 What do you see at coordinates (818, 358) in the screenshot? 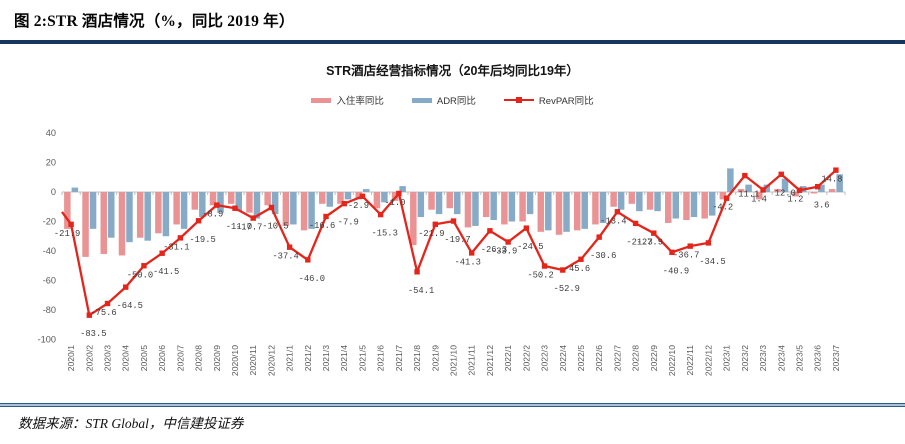
I see `svg-text: 2023/6` at bounding box center [818, 358].